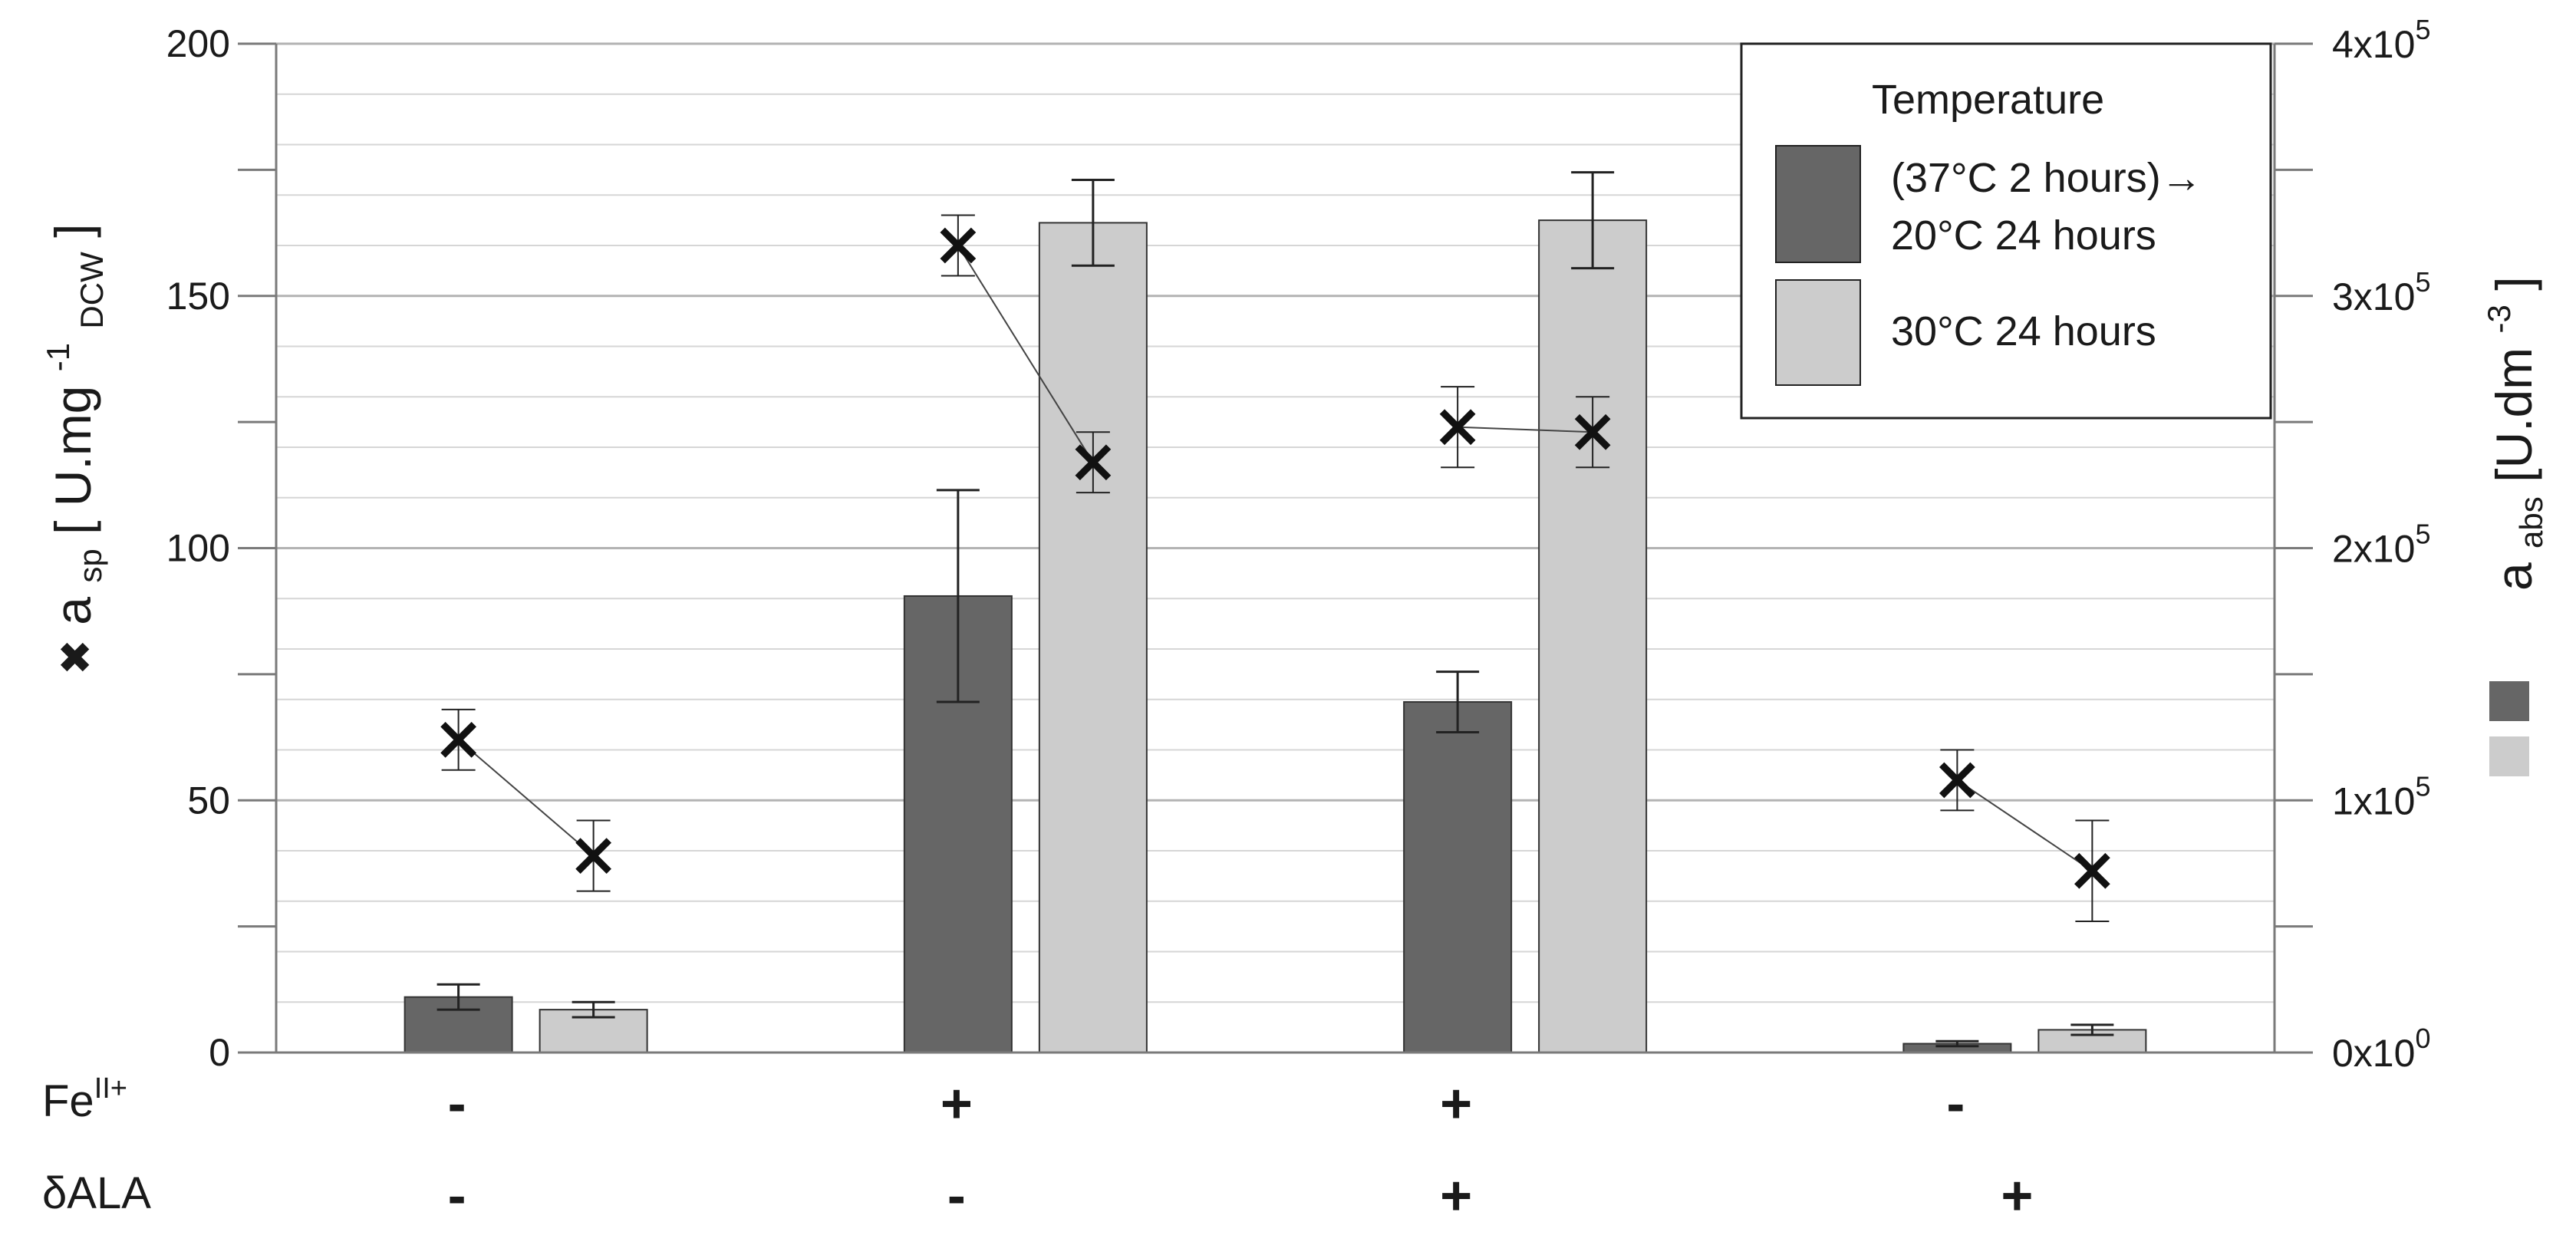  What do you see at coordinates (84, 1099) in the screenshot?
I see `factor-label: FeII+` at bounding box center [84, 1099].